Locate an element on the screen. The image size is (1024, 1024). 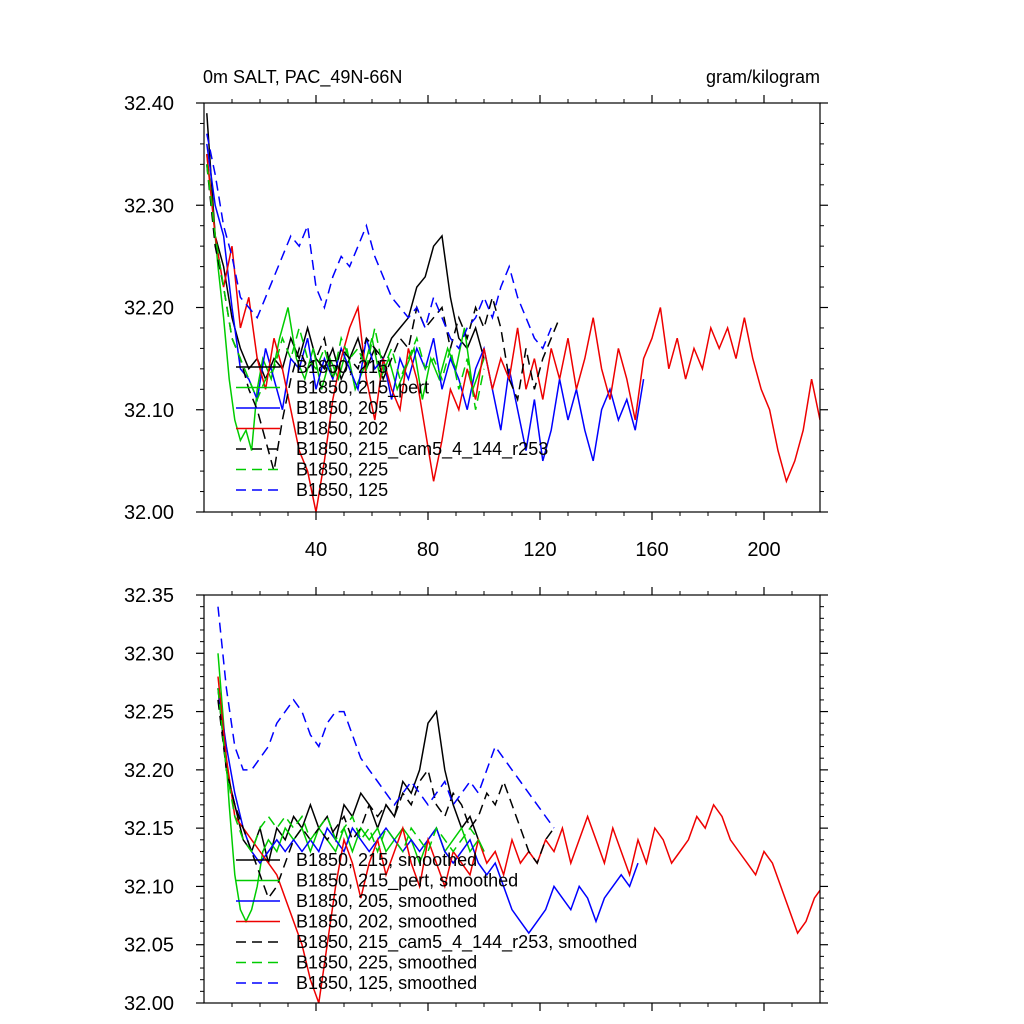
y-tick-label: 32.40 is located at coordinates (149, 104).